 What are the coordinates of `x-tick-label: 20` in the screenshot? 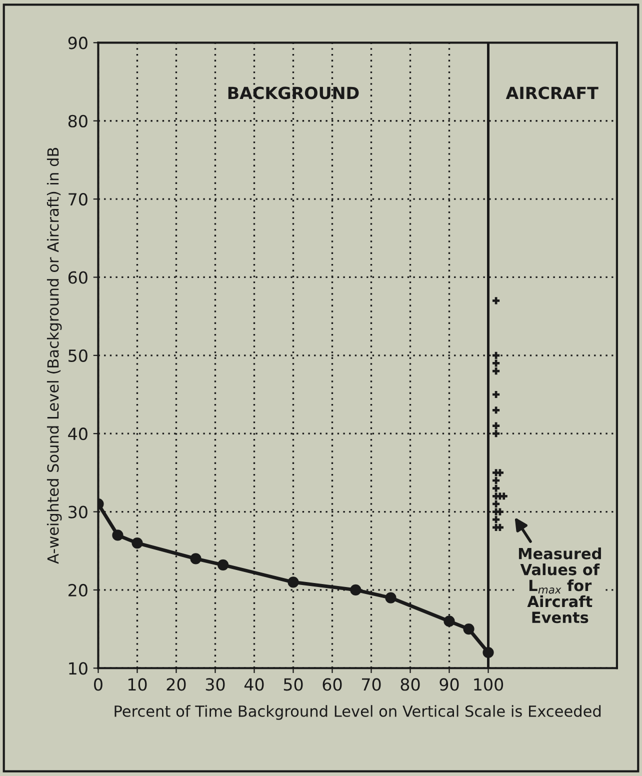 It's located at (176, 684).